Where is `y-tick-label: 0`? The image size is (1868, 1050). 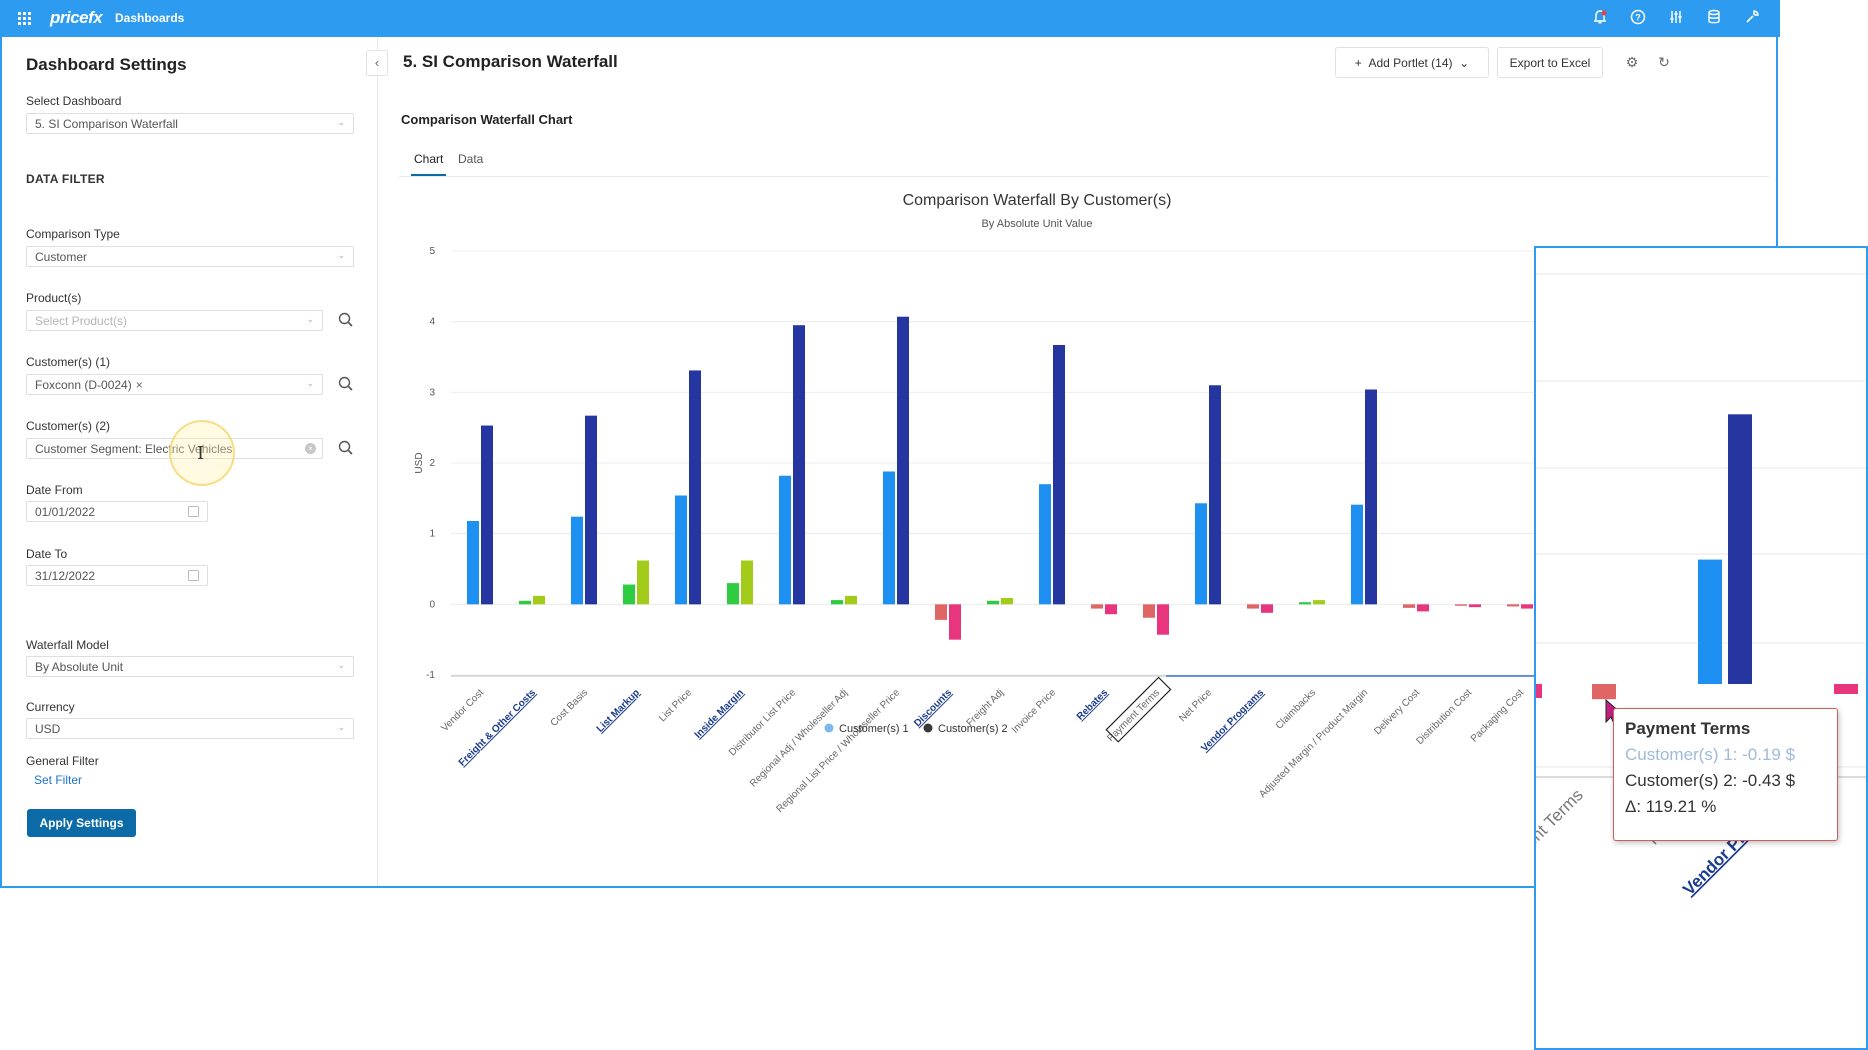 y-tick-label: 0 is located at coordinates (432, 604).